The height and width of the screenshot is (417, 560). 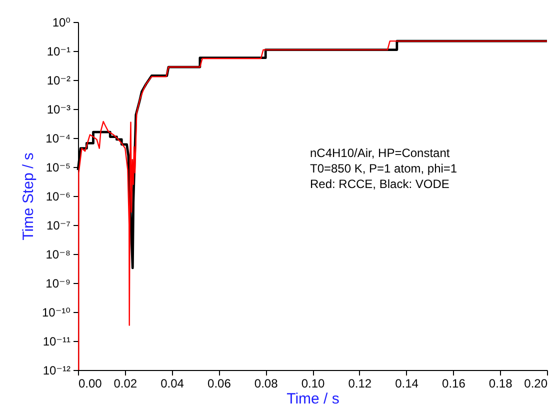 What do you see at coordinates (58, 197) in the screenshot?
I see `y-tick-label: 10⁻⁶` at bounding box center [58, 197].